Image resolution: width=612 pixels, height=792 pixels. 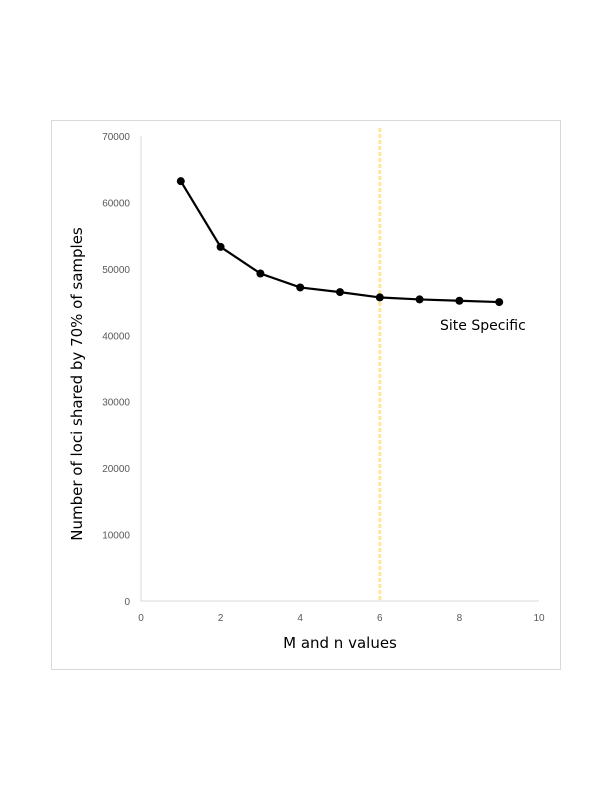 What do you see at coordinates (77, 384) in the screenshot?
I see `y-axis-title: Number of loci shared by 70% of samples` at bounding box center [77, 384].